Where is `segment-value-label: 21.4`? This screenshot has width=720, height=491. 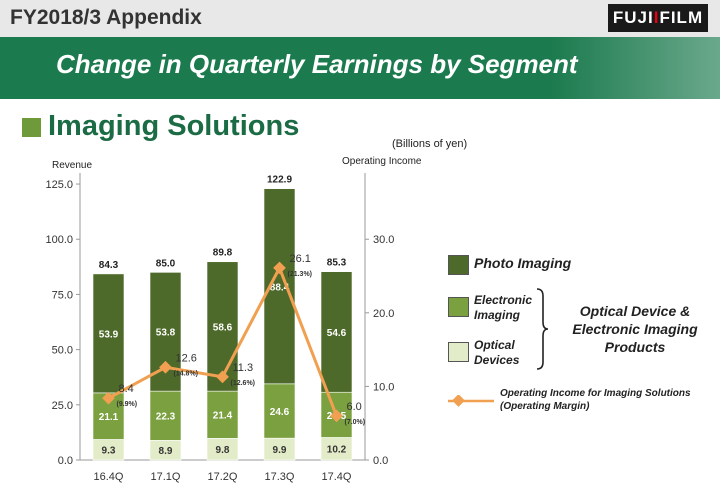
segment-value-label: 21.4 is located at coordinates (223, 416).